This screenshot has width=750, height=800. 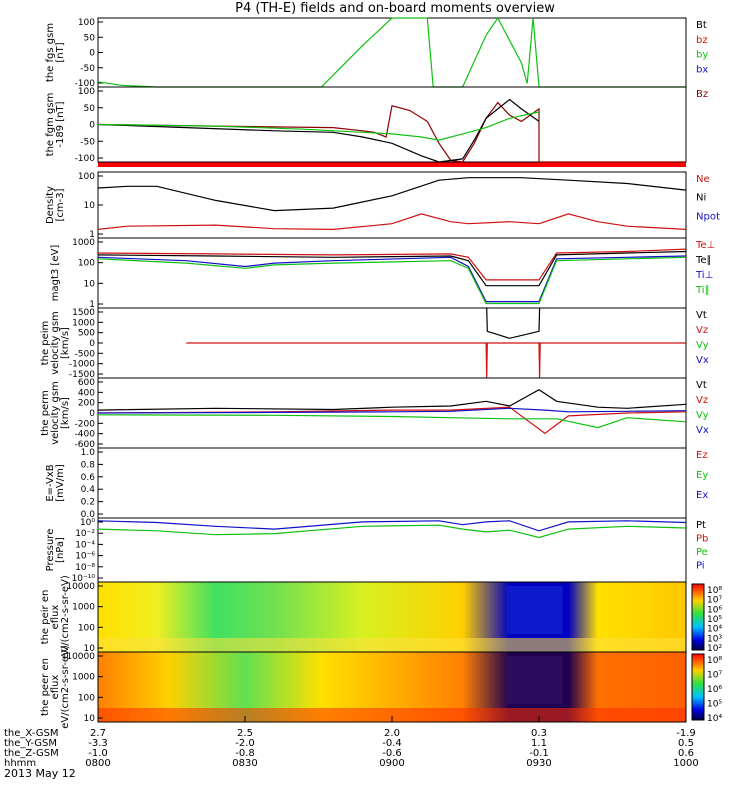 I want to click on x-tick-label: 2.5, so click(x=245, y=733).